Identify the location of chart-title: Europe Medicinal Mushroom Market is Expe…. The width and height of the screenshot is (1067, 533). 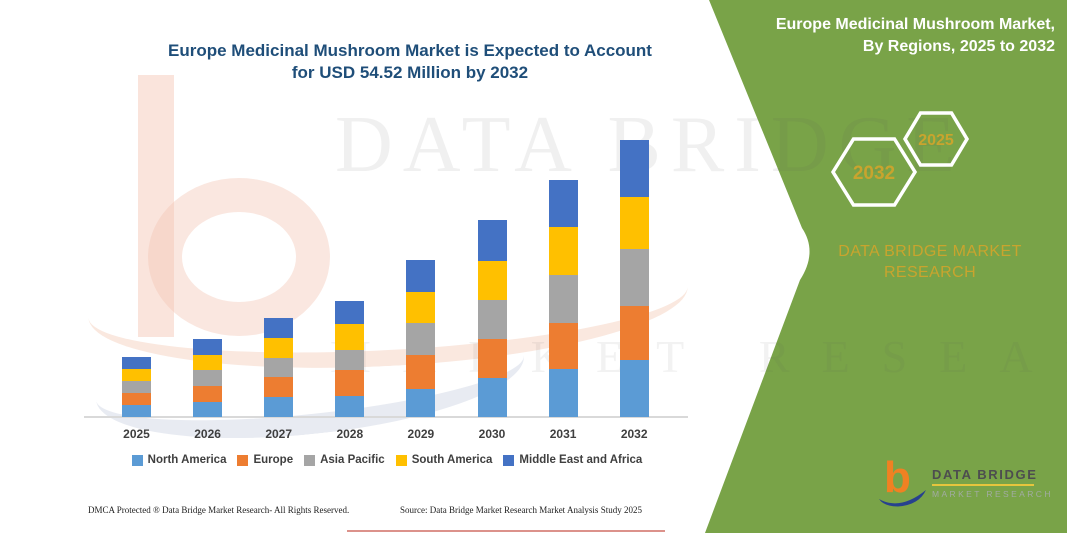
(410, 62).